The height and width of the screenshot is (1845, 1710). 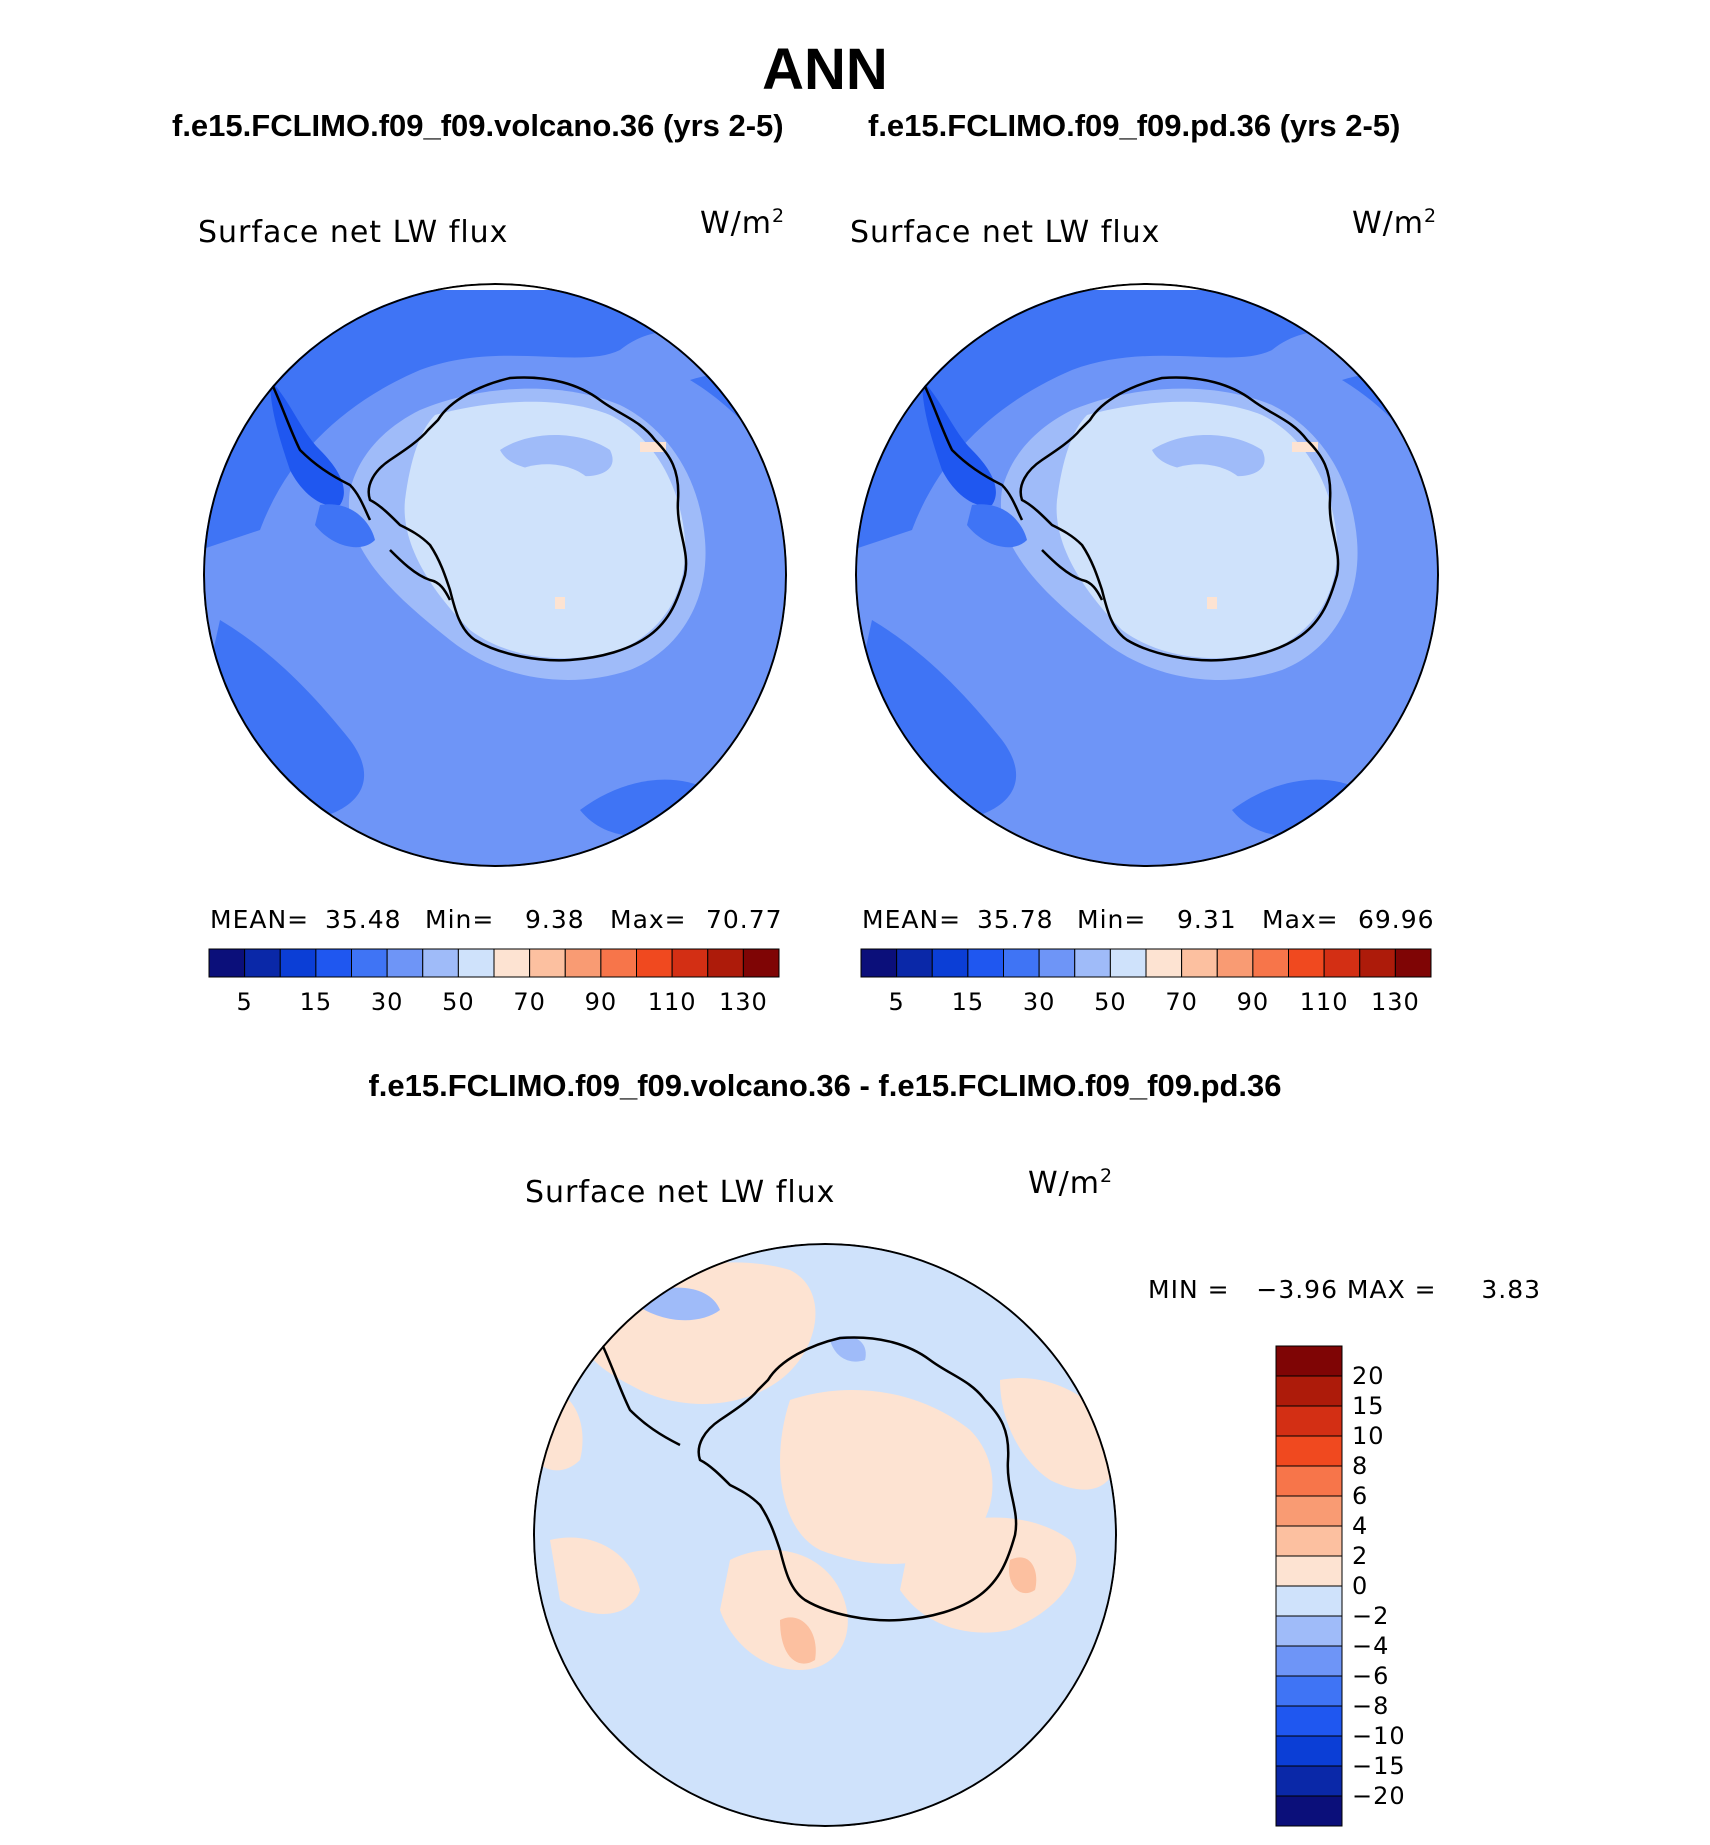 I want to click on panel-right-colorbar, so click(x=1146, y=963).